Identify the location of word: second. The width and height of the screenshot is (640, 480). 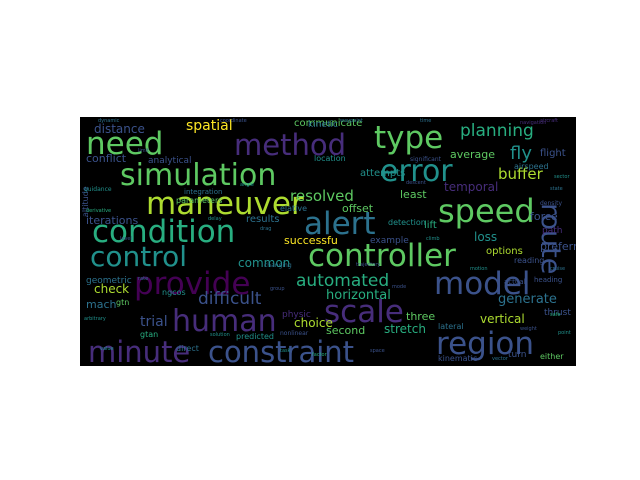
(346, 330).